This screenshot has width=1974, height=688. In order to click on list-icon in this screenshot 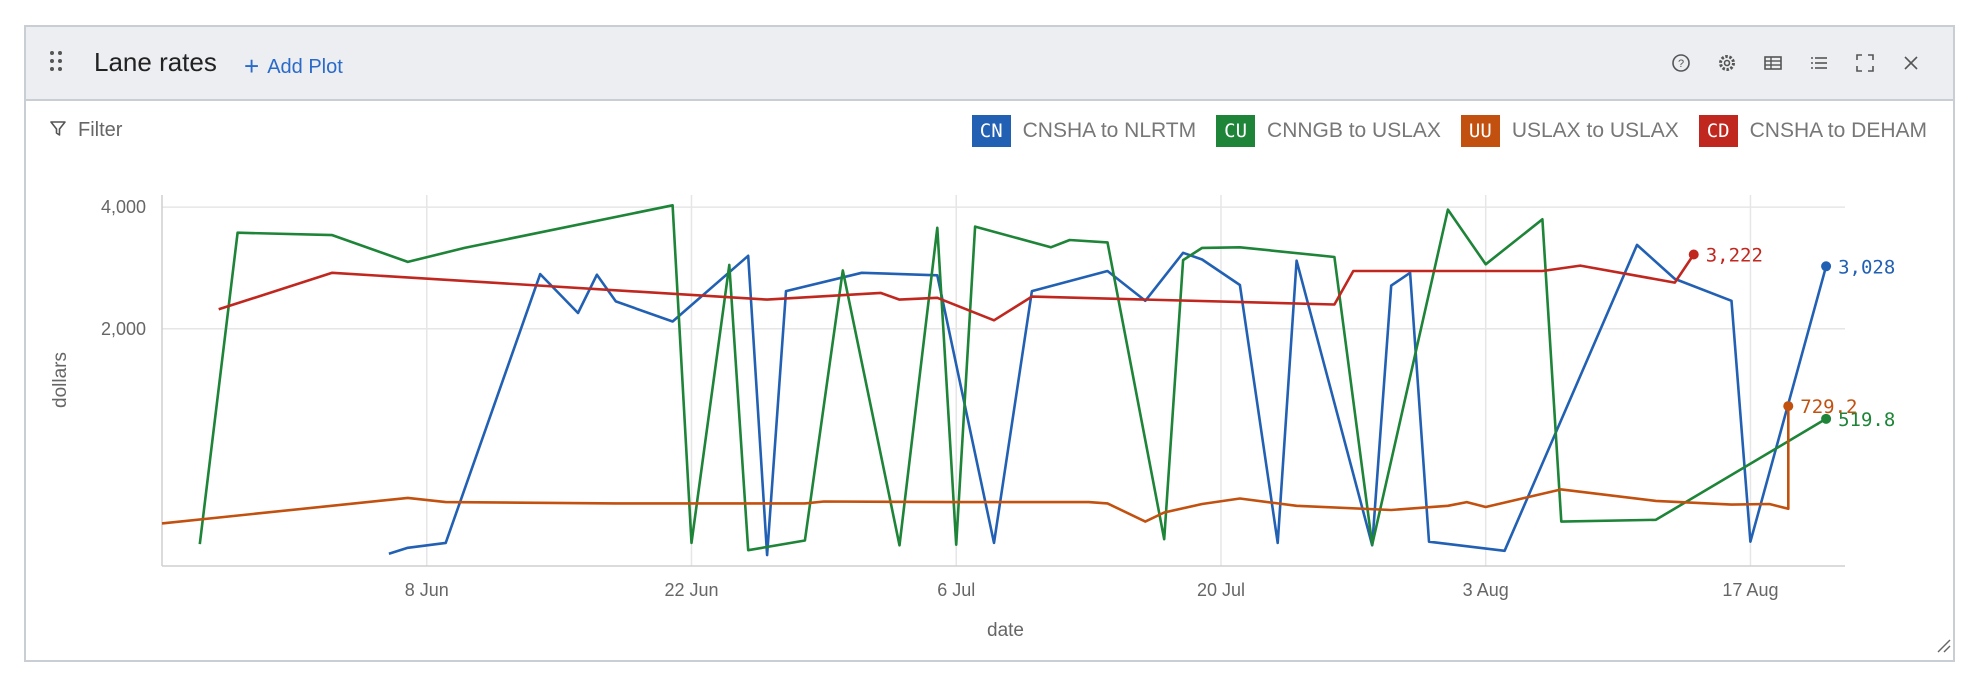, I will do `click(1819, 63)`.